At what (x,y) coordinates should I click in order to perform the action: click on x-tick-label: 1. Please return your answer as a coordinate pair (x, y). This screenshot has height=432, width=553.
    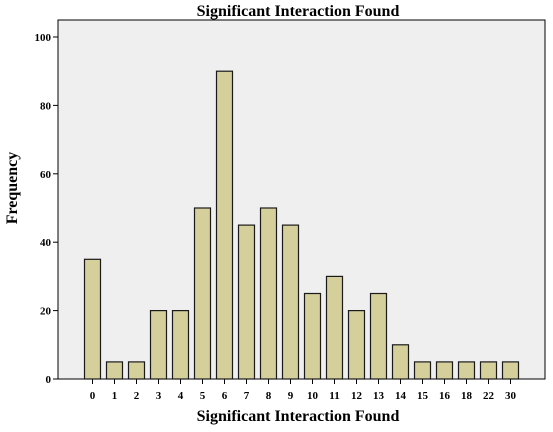
    Looking at the image, I should click on (115, 396).